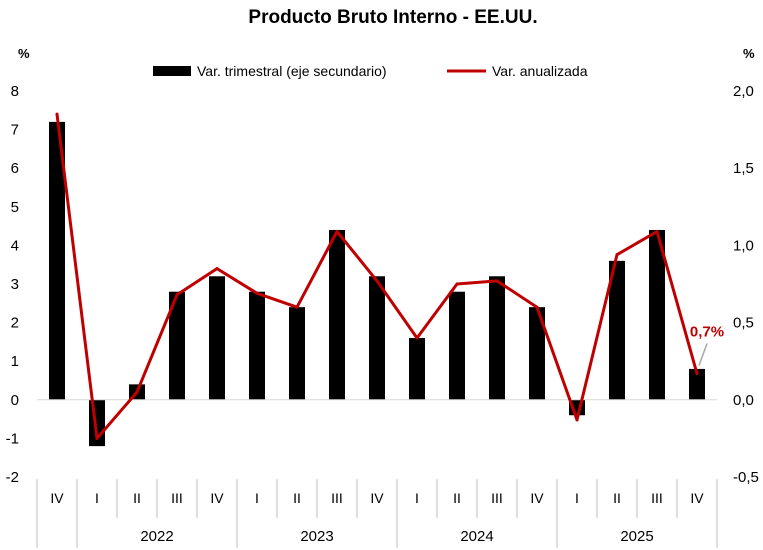 The width and height of the screenshot is (763, 550). What do you see at coordinates (12, 477) in the screenshot?
I see `left-tick-label: -2` at bounding box center [12, 477].